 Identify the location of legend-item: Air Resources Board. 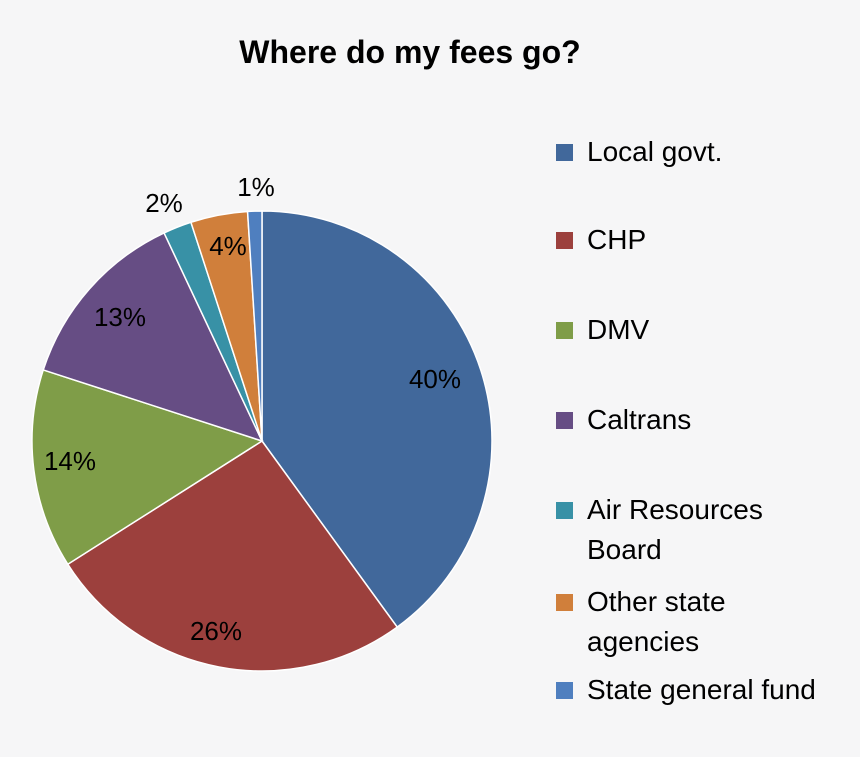
(706, 530).